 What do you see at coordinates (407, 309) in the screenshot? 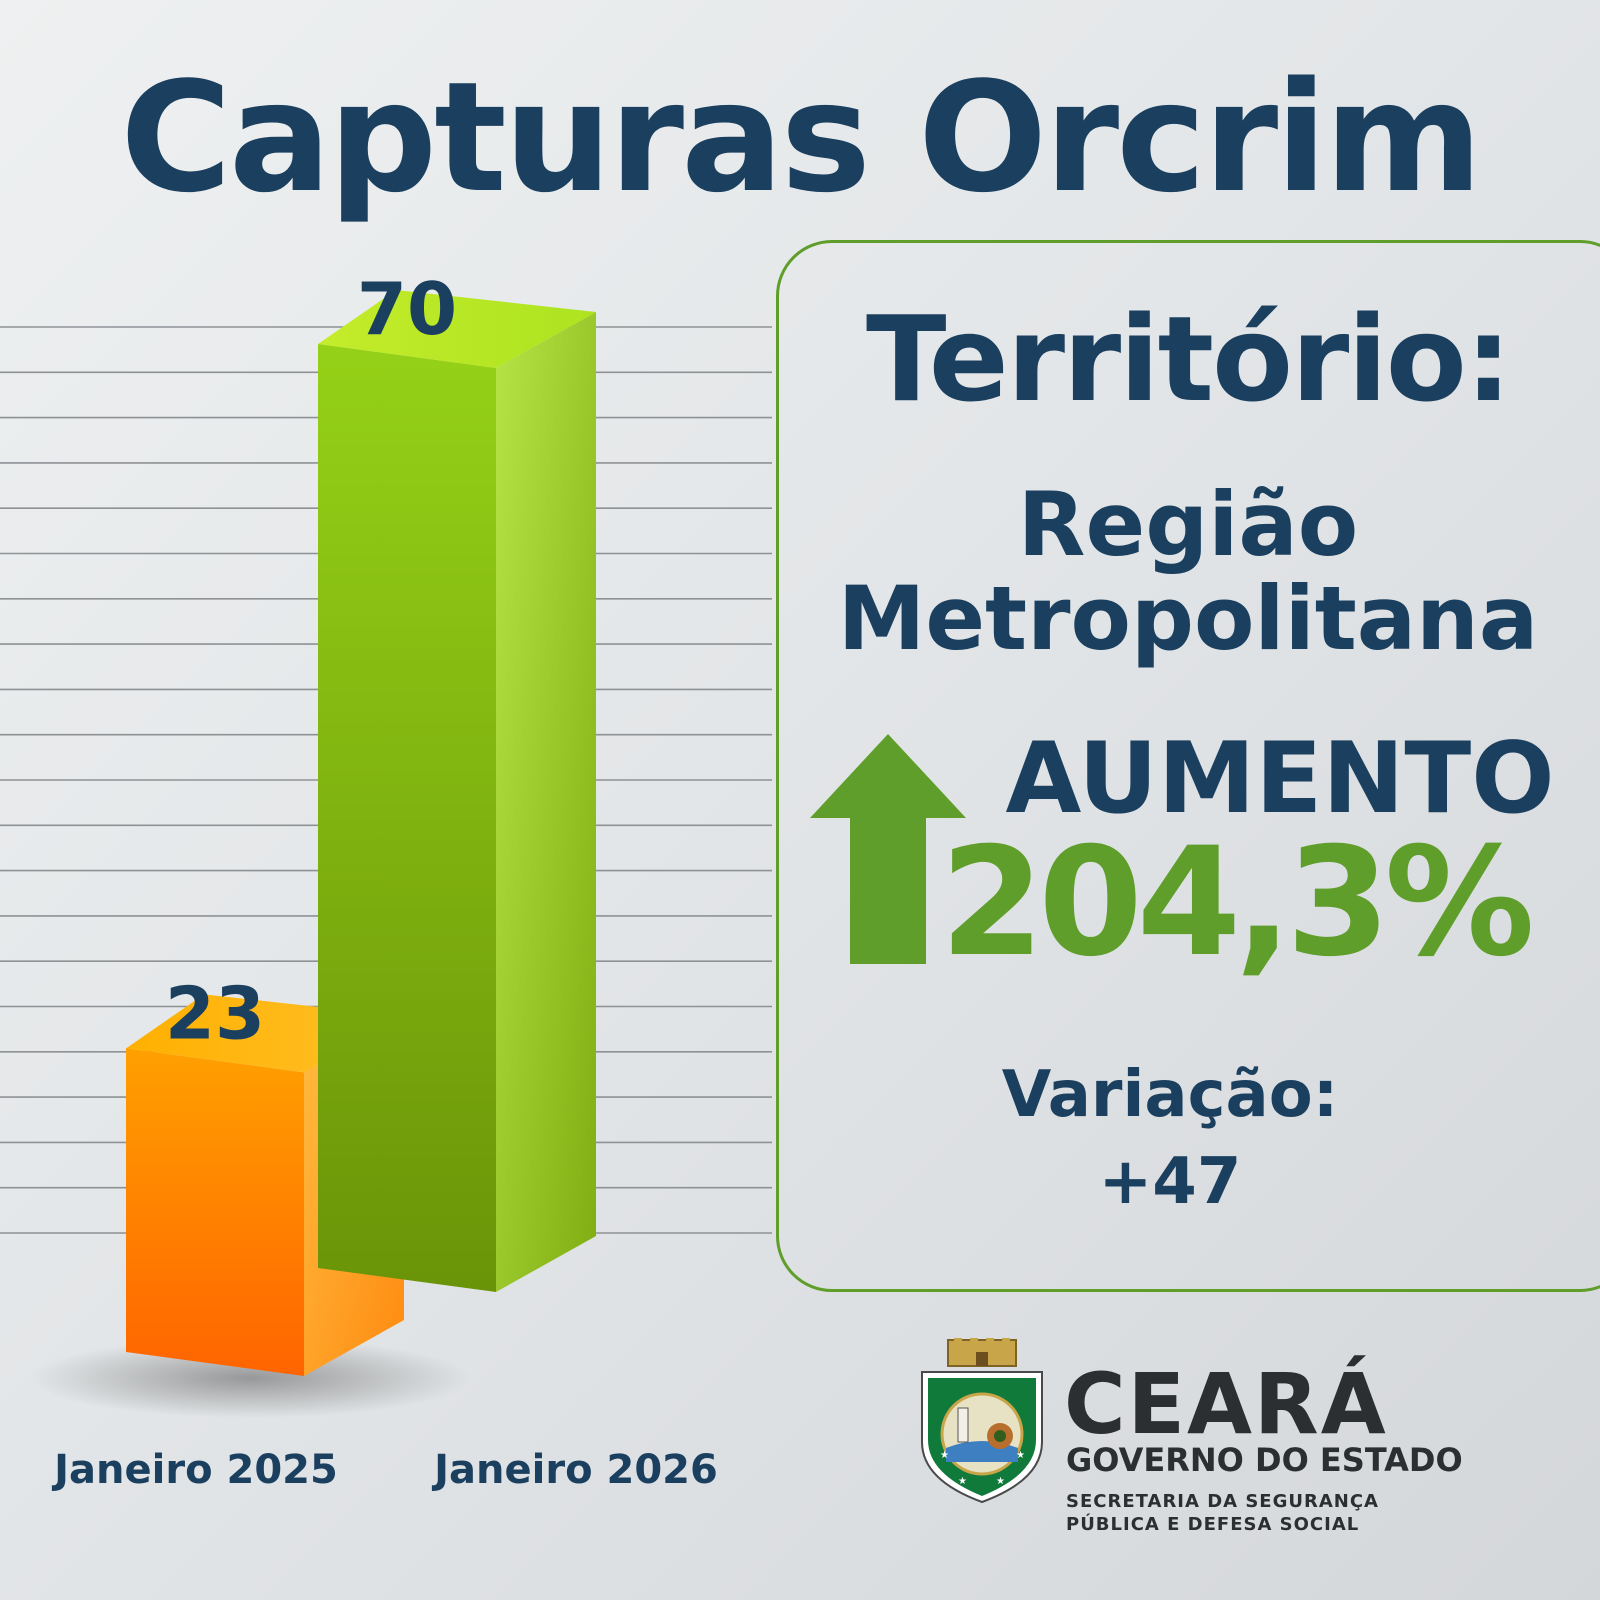
I see `bar-value-label: 70` at bounding box center [407, 309].